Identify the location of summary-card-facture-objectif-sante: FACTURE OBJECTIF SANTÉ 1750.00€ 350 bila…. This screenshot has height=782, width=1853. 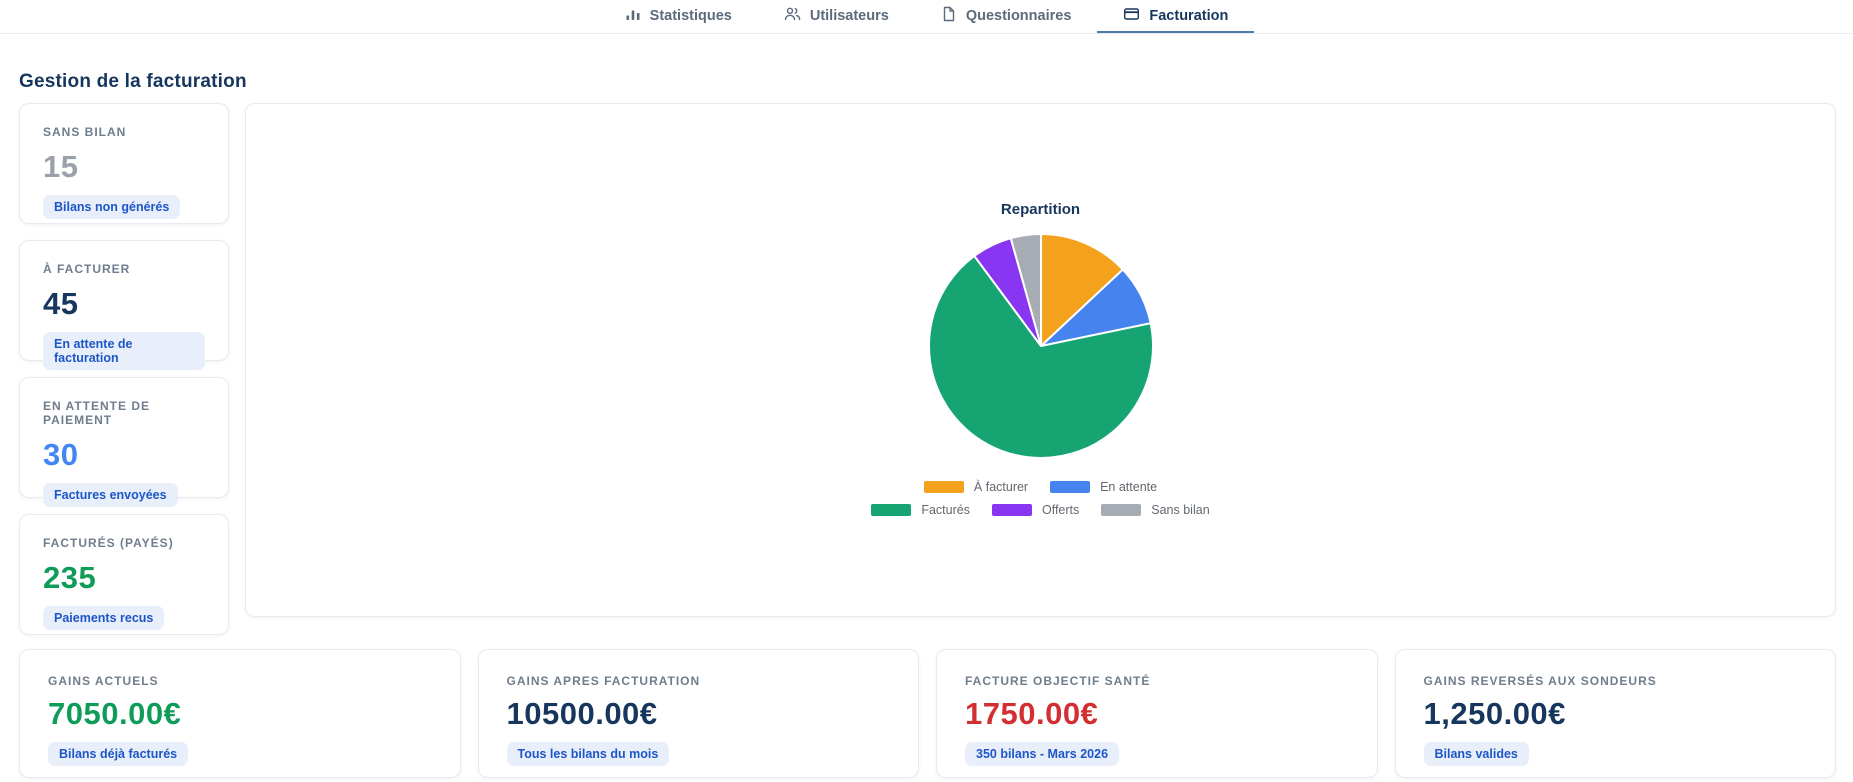
(1157, 713).